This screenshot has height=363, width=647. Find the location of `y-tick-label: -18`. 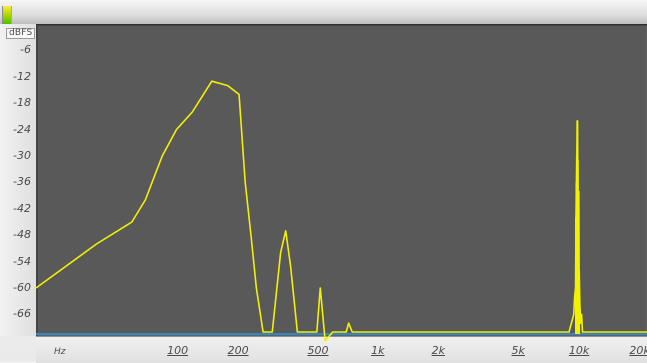

y-tick-label: -18 is located at coordinates (22, 103).